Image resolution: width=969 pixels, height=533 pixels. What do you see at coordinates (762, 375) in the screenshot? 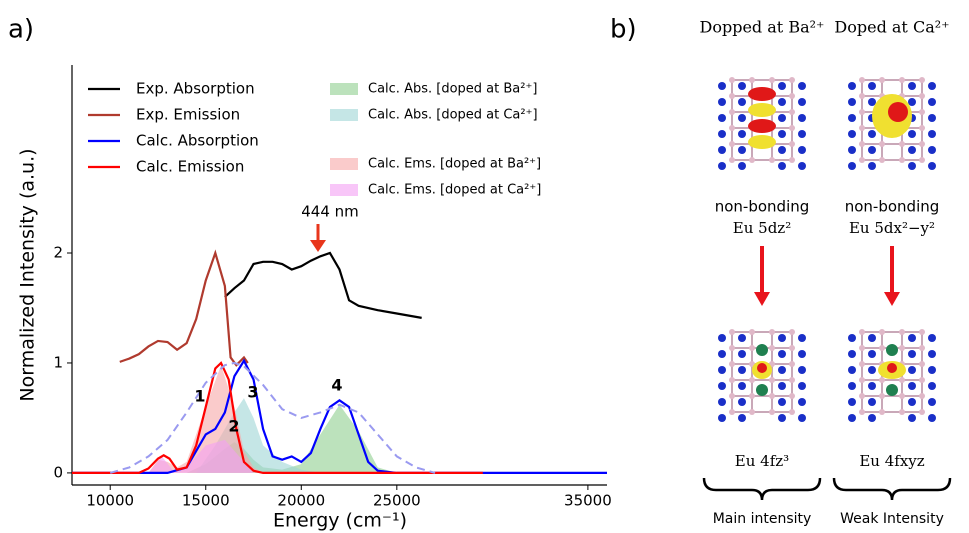
I see `molecule` at bounding box center [762, 375].